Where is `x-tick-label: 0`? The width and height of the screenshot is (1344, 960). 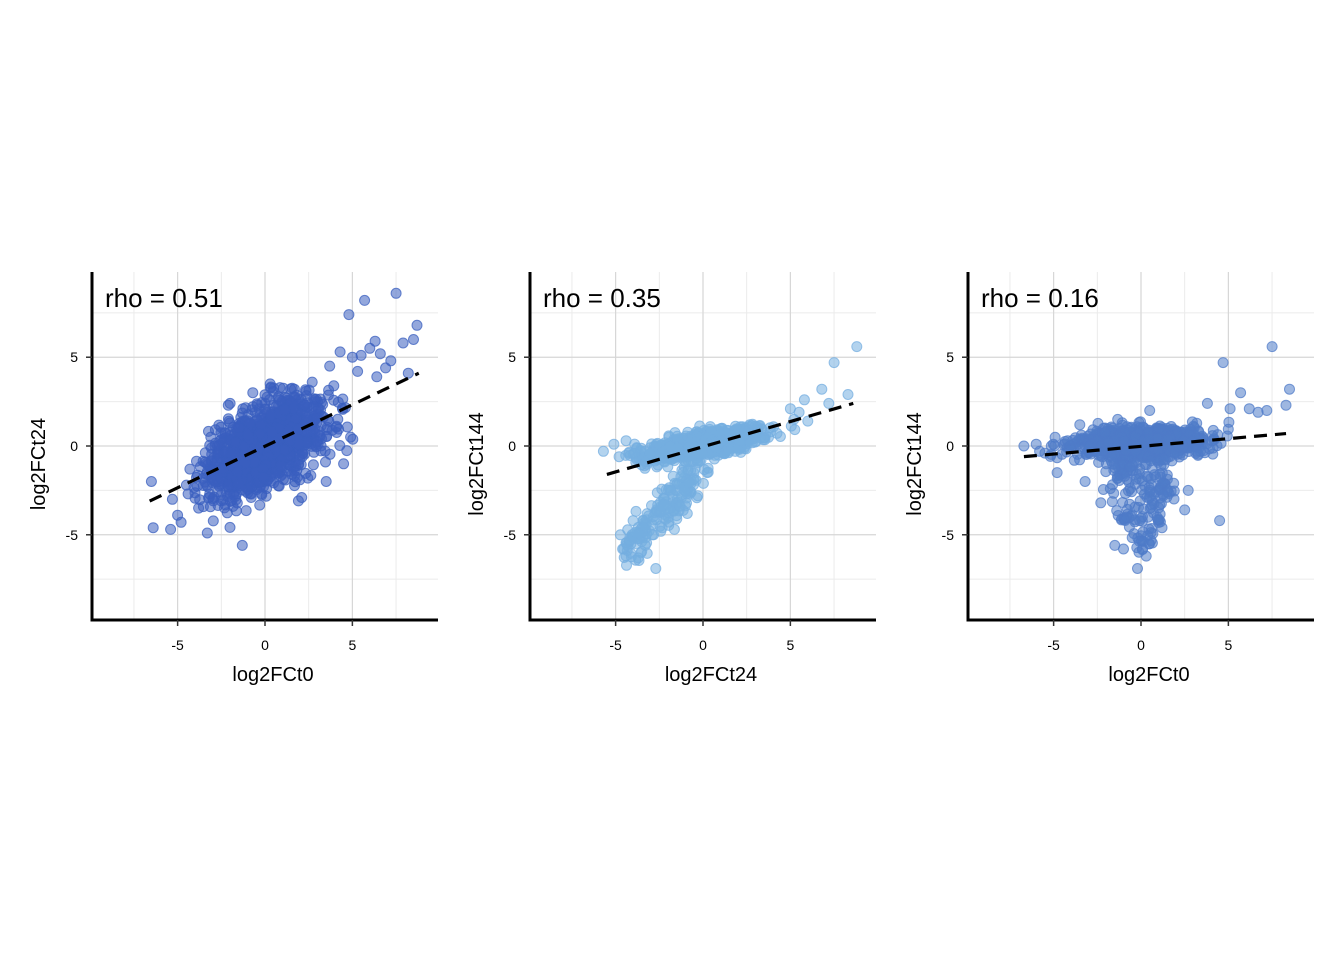
x-tick-label: 0 is located at coordinates (703, 645).